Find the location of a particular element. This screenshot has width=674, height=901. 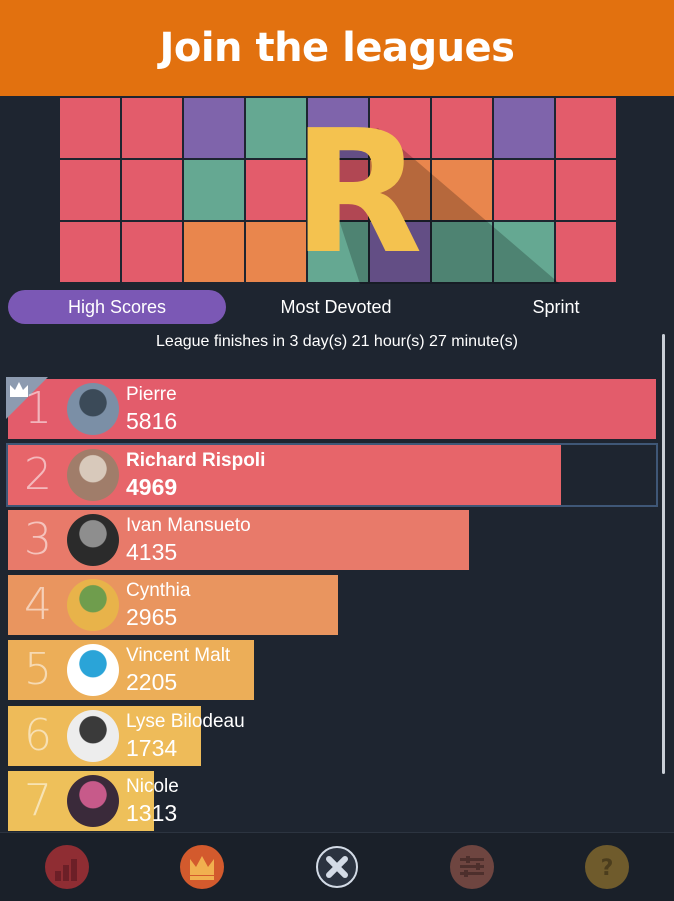

page-title: Join the leagues is located at coordinates (337, 48).